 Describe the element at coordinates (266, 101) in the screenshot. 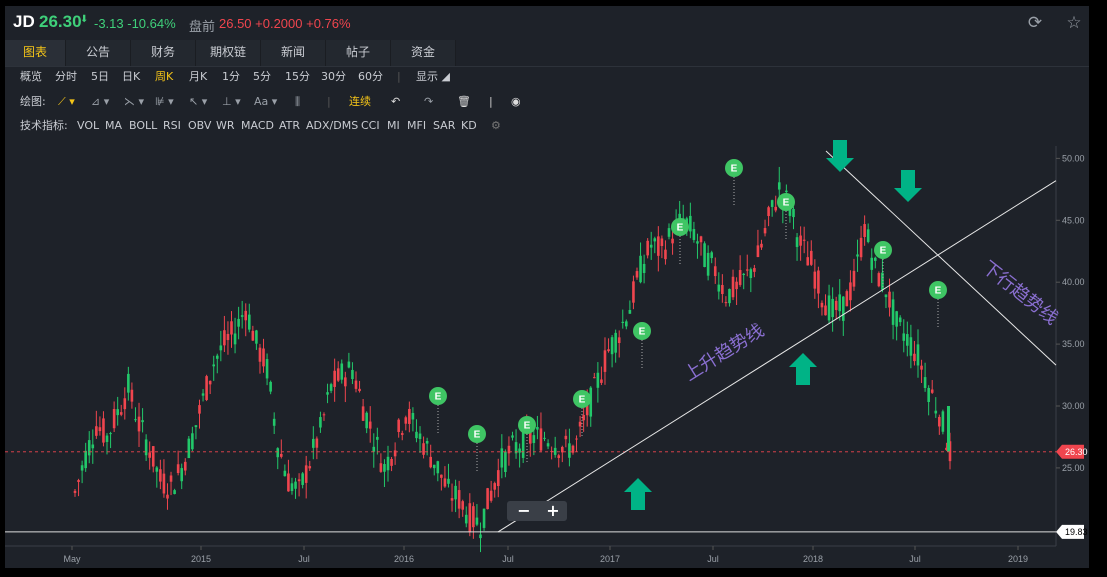

I see `text-tool-icon: Aa ▾` at that location.